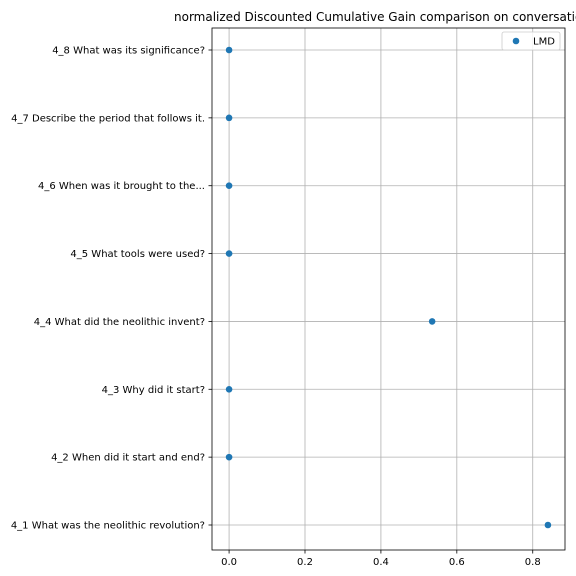  What do you see at coordinates (533, 562) in the screenshot?
I see `x-tick-label: 0.8` at bounding box center [533, 562].